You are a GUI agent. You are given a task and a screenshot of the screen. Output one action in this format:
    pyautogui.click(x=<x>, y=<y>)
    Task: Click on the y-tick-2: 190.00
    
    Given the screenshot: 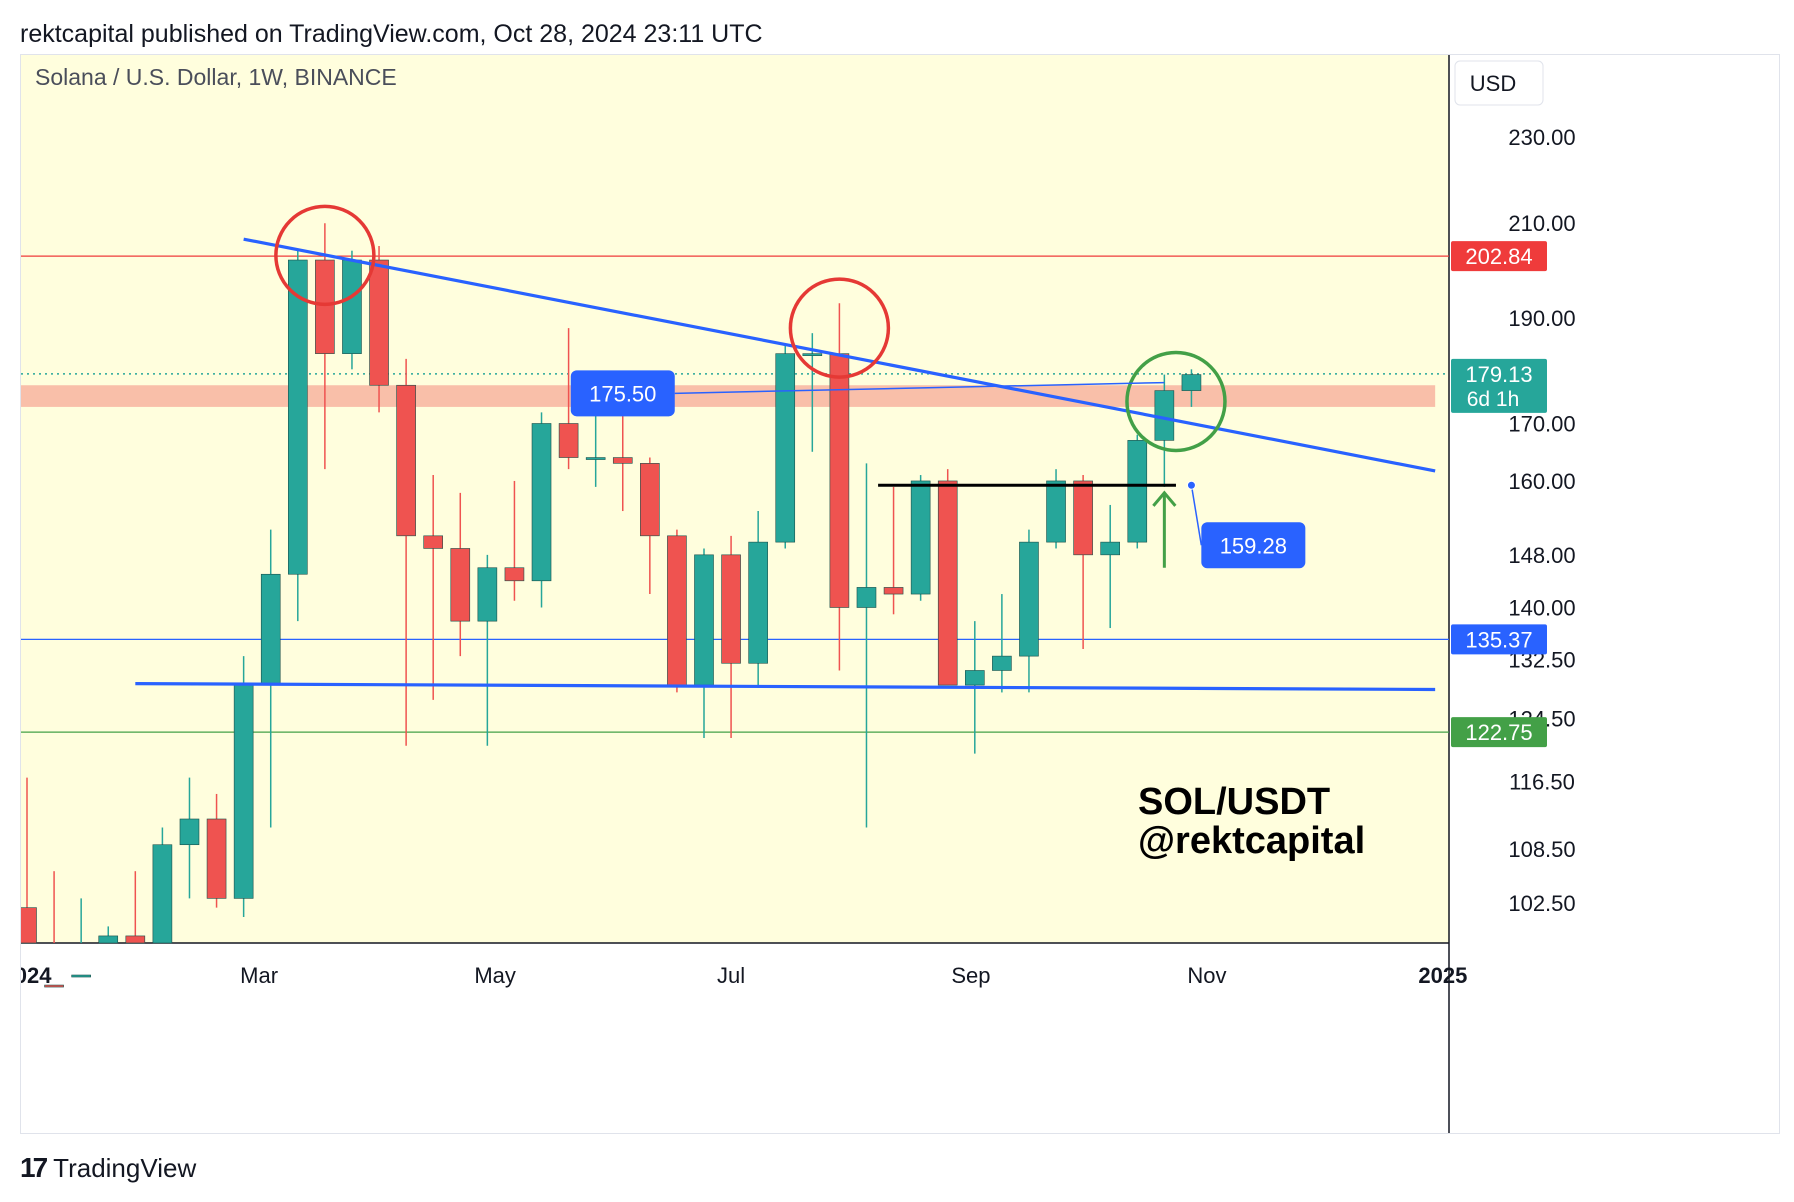 What is the action you would take?
    pyautogui.click(x=1541, y=318)
    